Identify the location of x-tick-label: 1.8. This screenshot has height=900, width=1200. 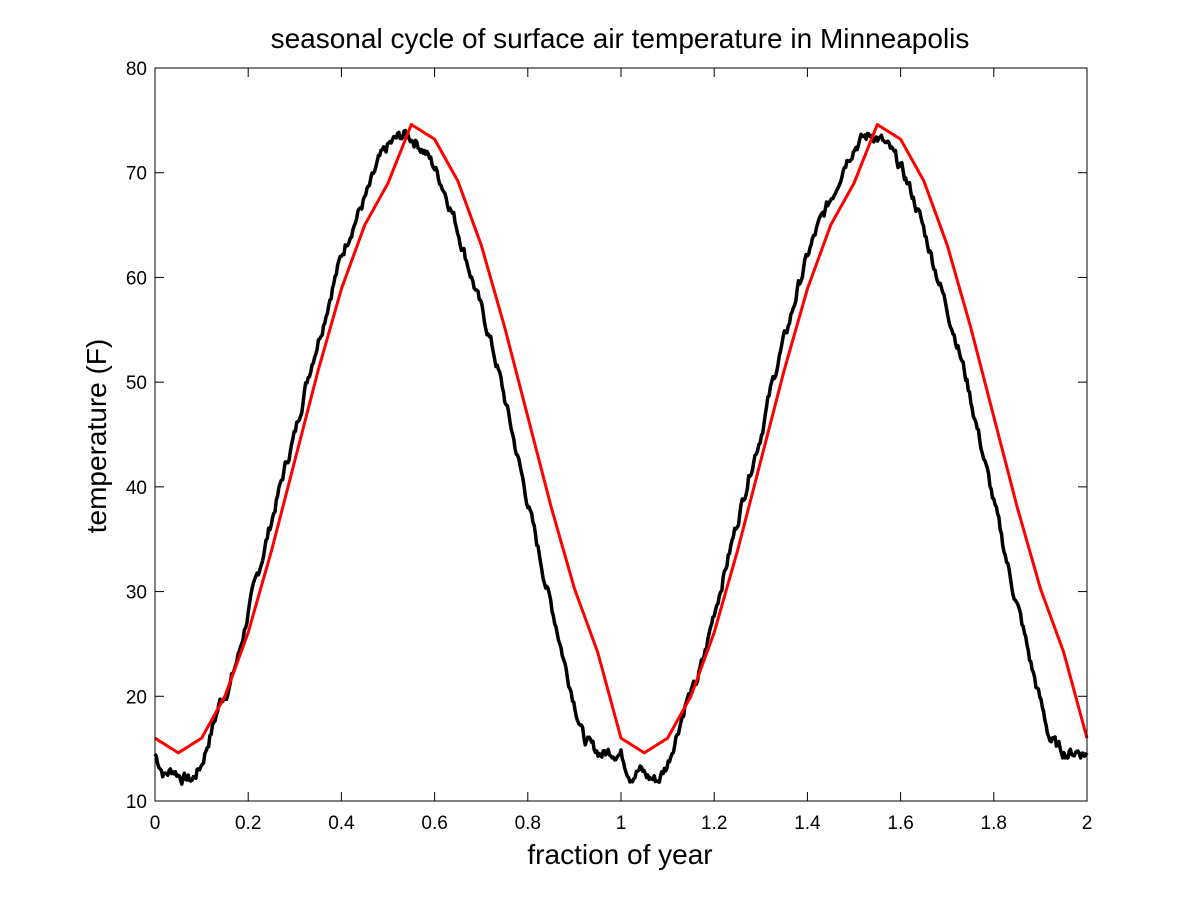
(994, 823).